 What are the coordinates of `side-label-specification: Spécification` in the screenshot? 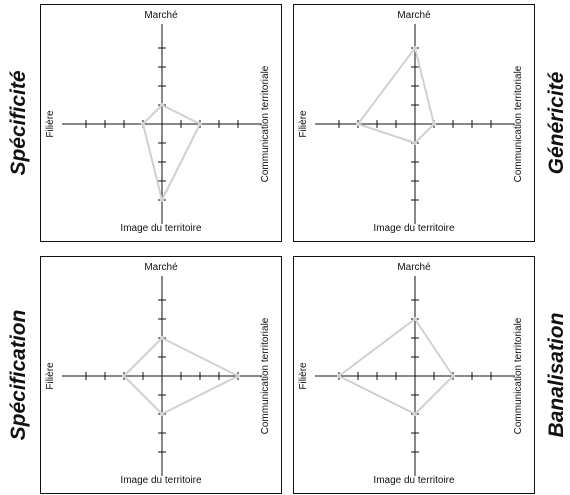 It's located at (18, 375).